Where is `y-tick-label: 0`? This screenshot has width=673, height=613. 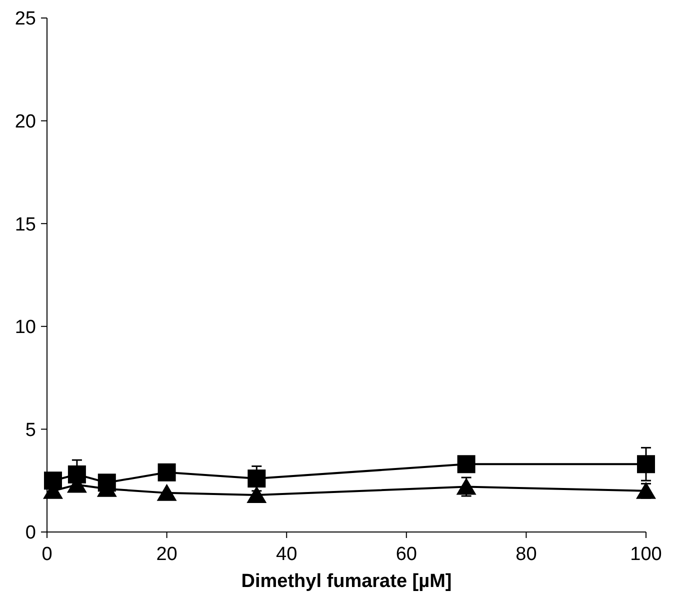
y-tick-label: 0 is located at coordinates (30, 533).